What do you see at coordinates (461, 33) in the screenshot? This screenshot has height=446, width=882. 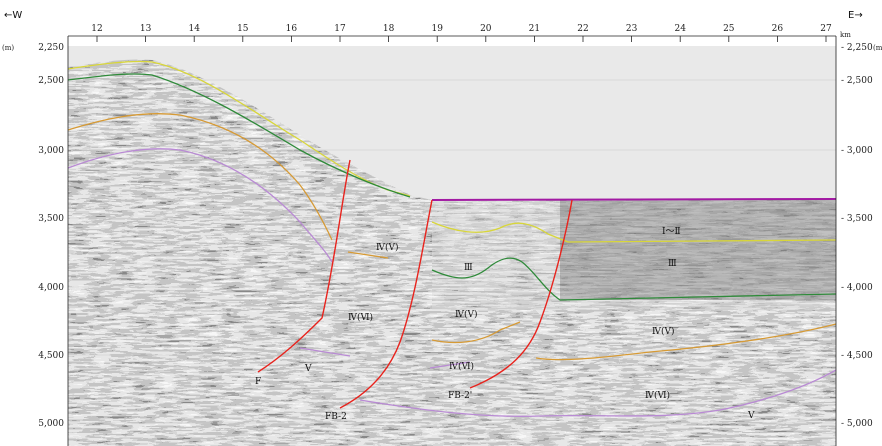 I see `x-axis-ticks: 12 13 14 15 16 17 18 19 20 21 22 23 24 25 26 27` at bounding box center [461, 33].